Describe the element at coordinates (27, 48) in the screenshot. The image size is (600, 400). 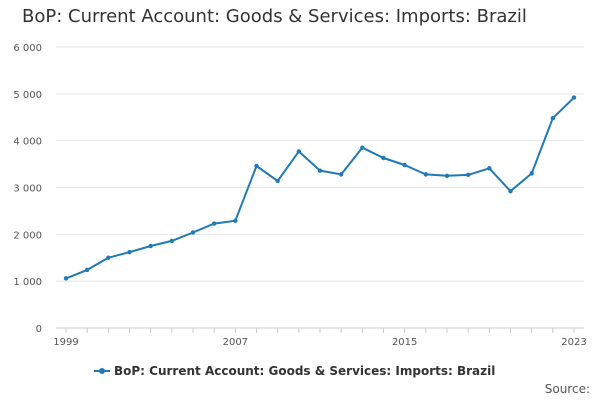
I see `y-tick-label: 6 000` at that location.